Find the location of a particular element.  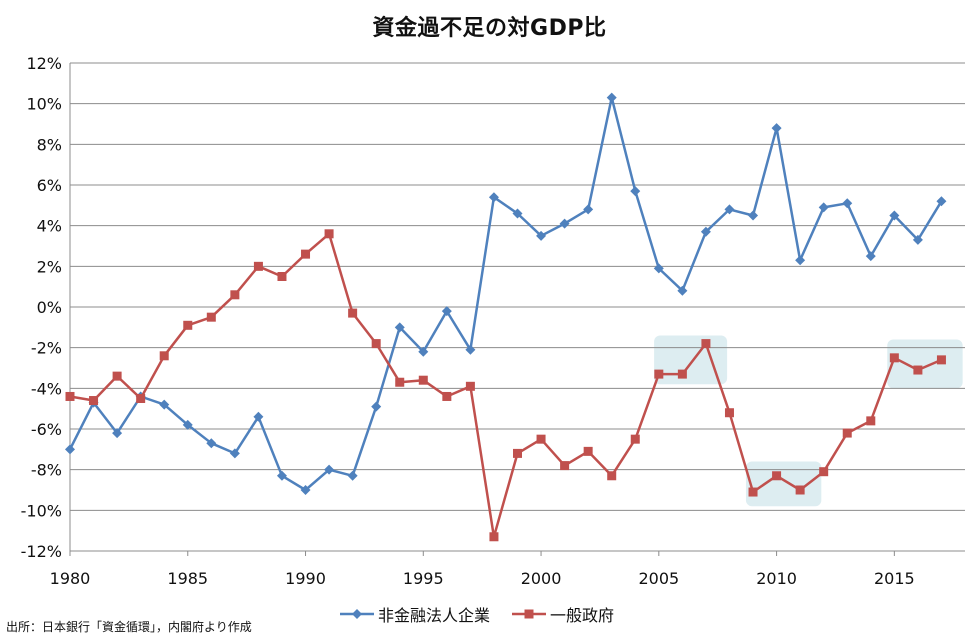

x-tick-label: 2015 is located at coordinates (894, 578).